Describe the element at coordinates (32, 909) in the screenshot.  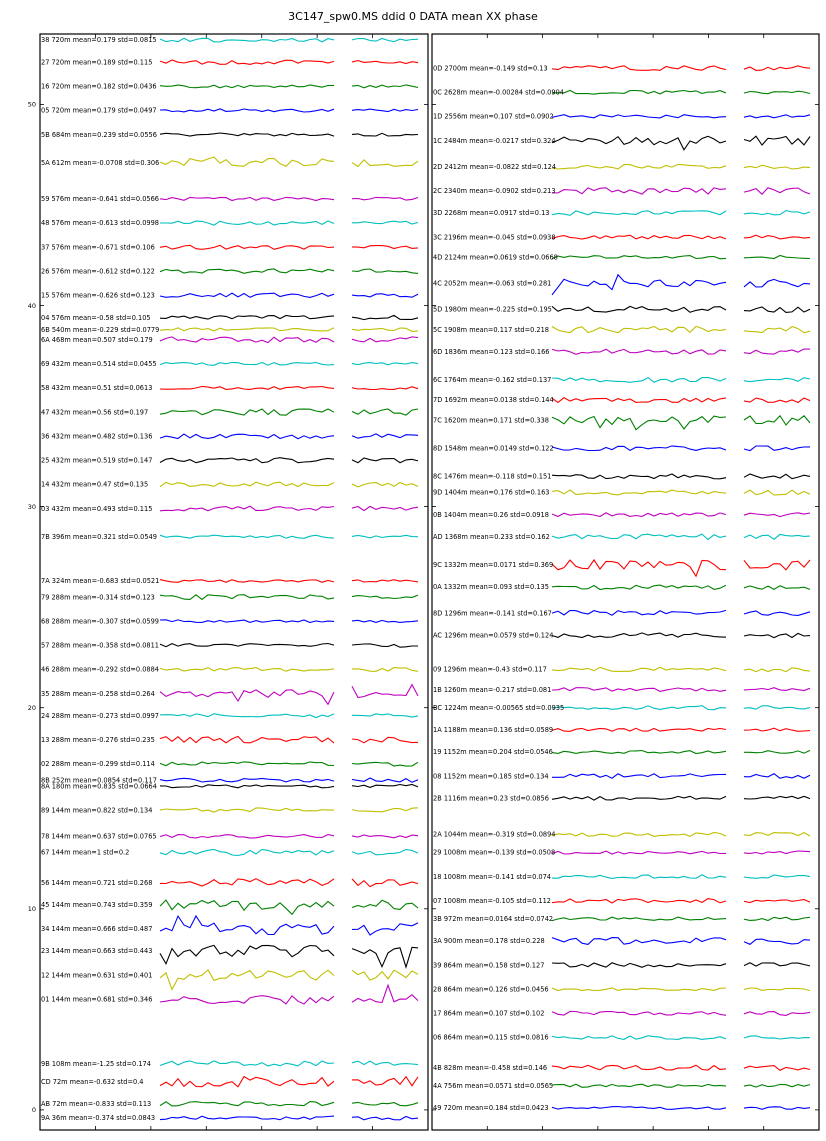
I see `y-tick-label: 10` at that location.